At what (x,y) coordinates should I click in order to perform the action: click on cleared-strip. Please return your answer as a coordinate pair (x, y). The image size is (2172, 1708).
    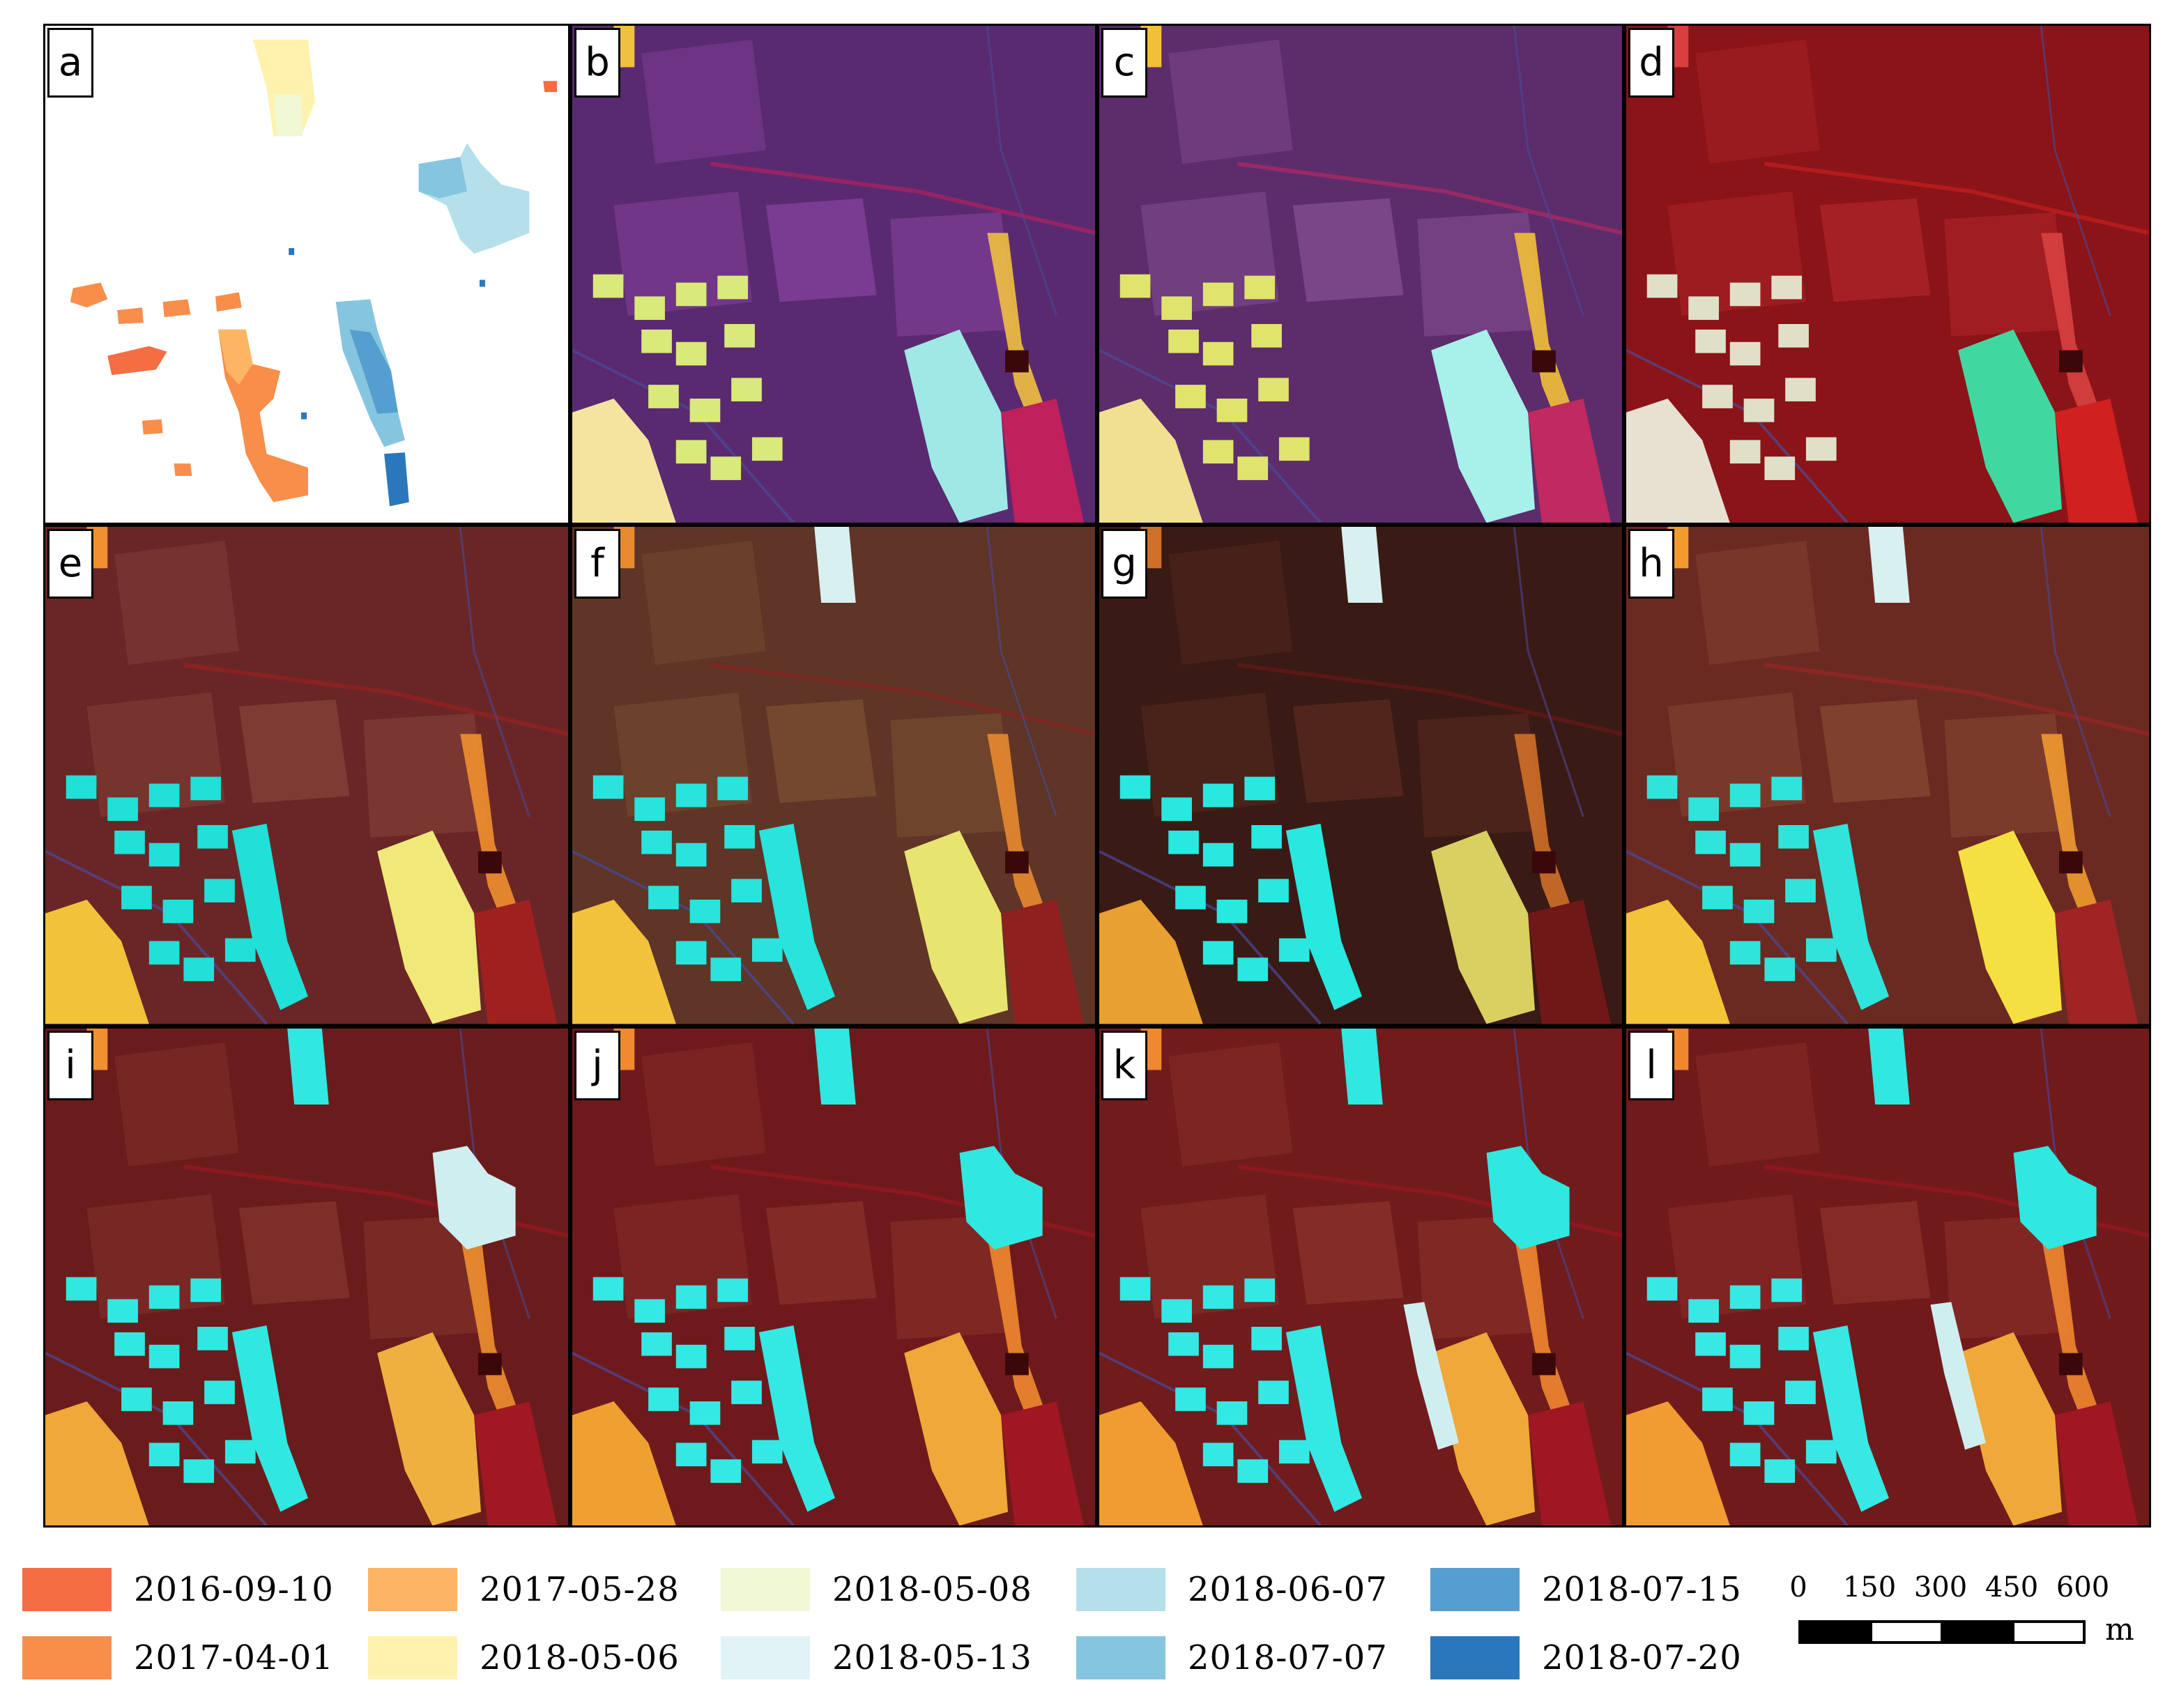
    Looking at the image, I should click on (269, 917).